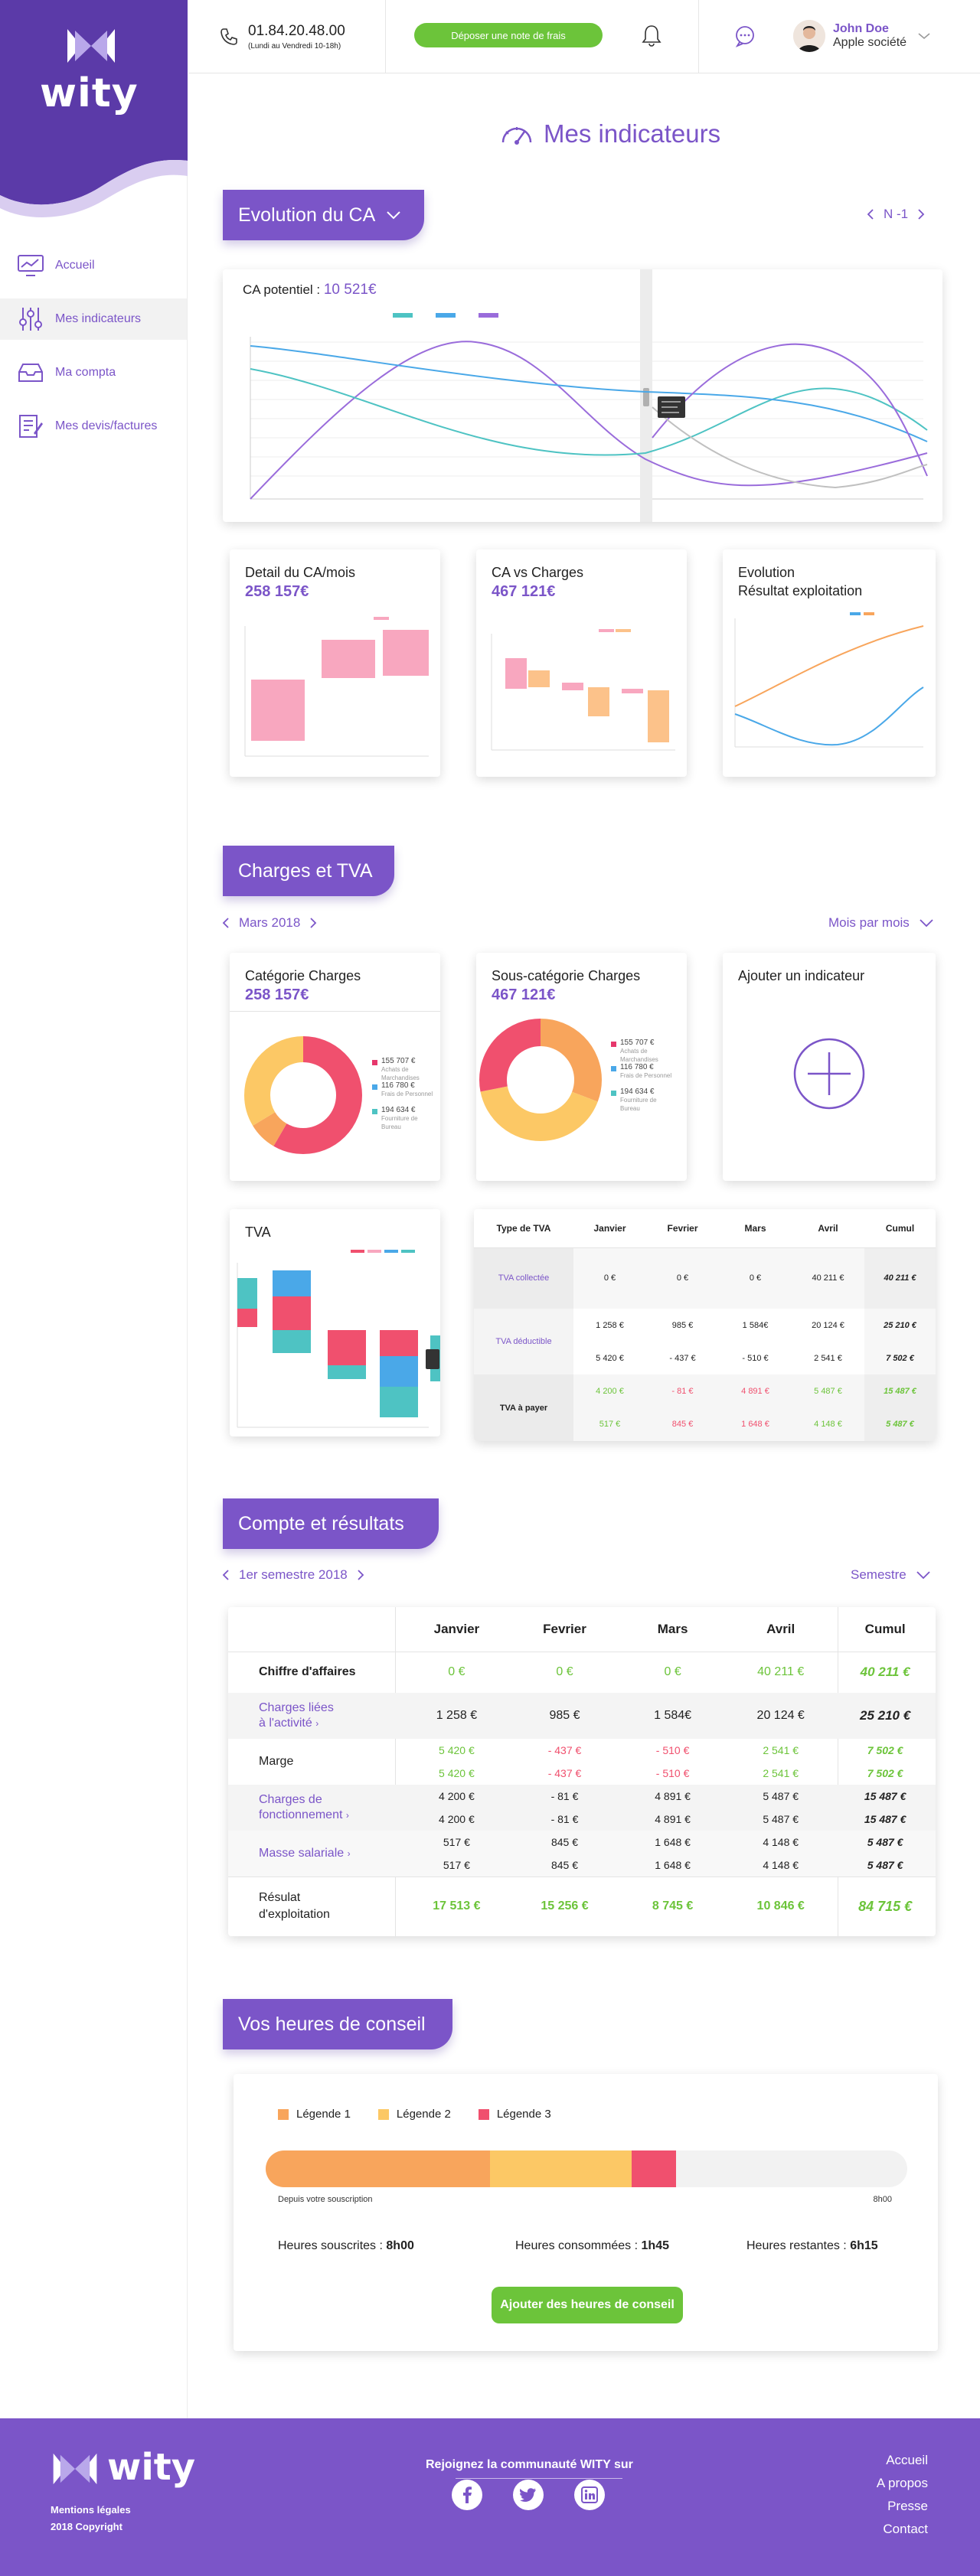 Image resolution: width=980 pixels, height=2576 pixels. I want to click on card-divider, so click(335, 1011).